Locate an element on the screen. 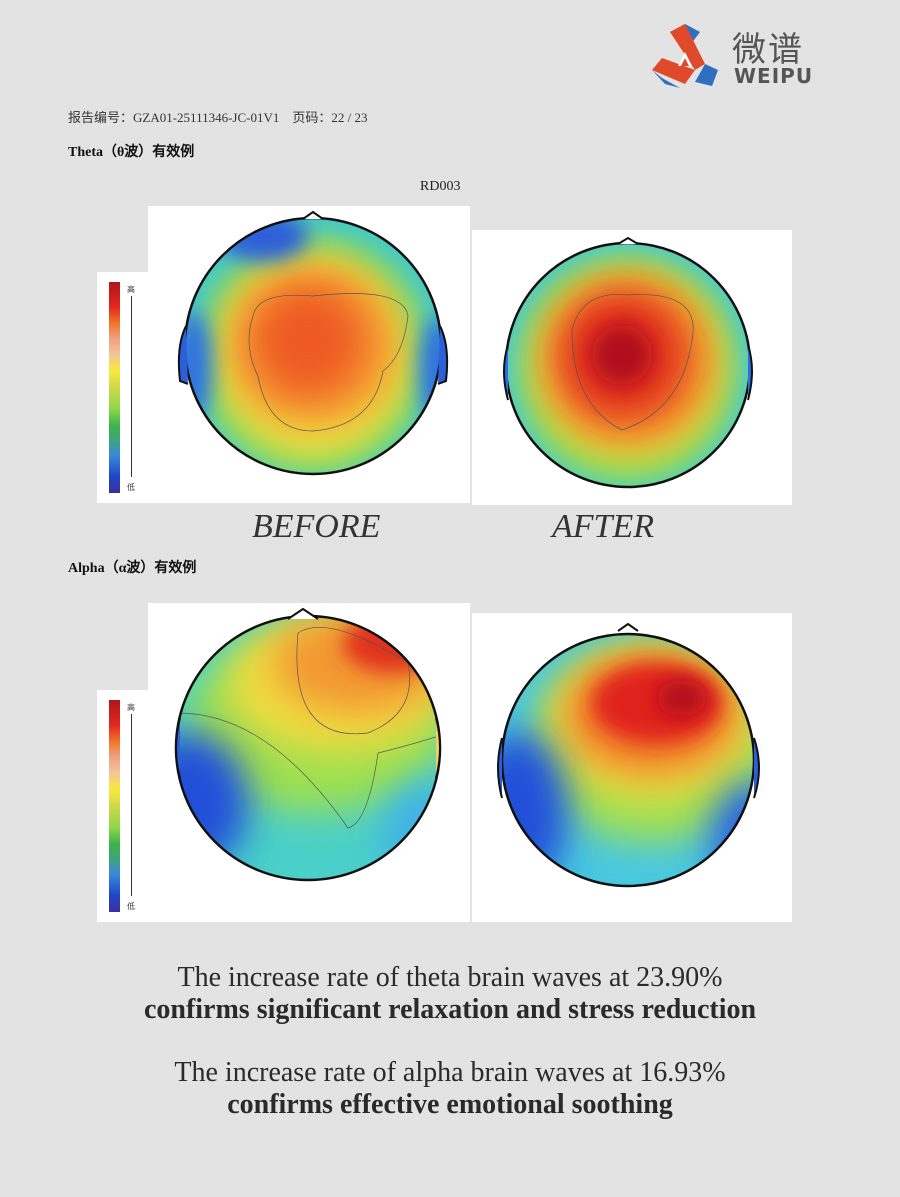  theta-before-topomap is located at coordinates (309, 354).